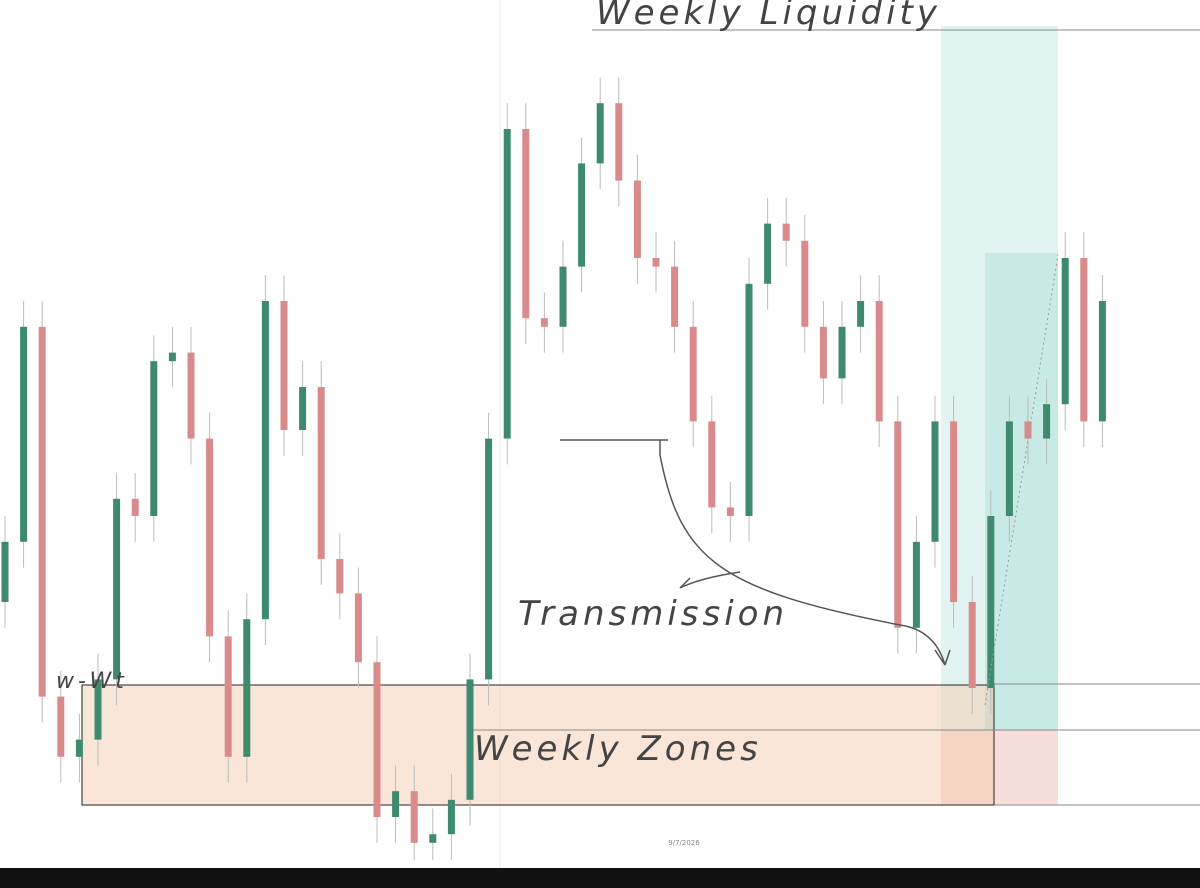 This screenshot has height=888, width=1200. I want to click on trend-line, so click(1021, 480).